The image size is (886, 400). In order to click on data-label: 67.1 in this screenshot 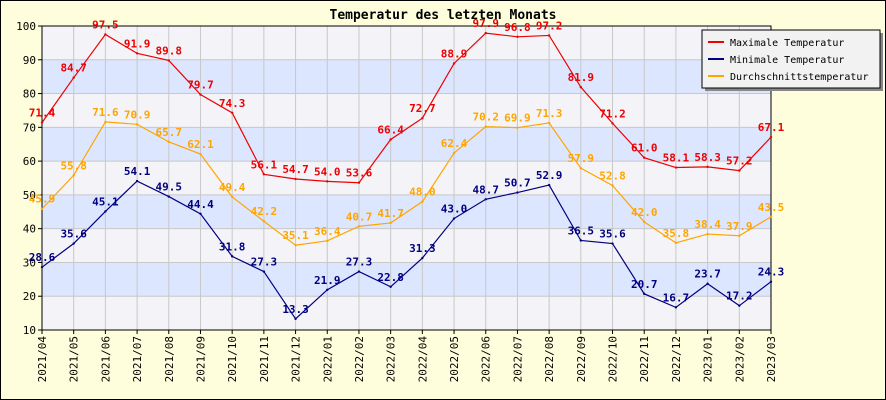, I will do `click(771, 127)`.